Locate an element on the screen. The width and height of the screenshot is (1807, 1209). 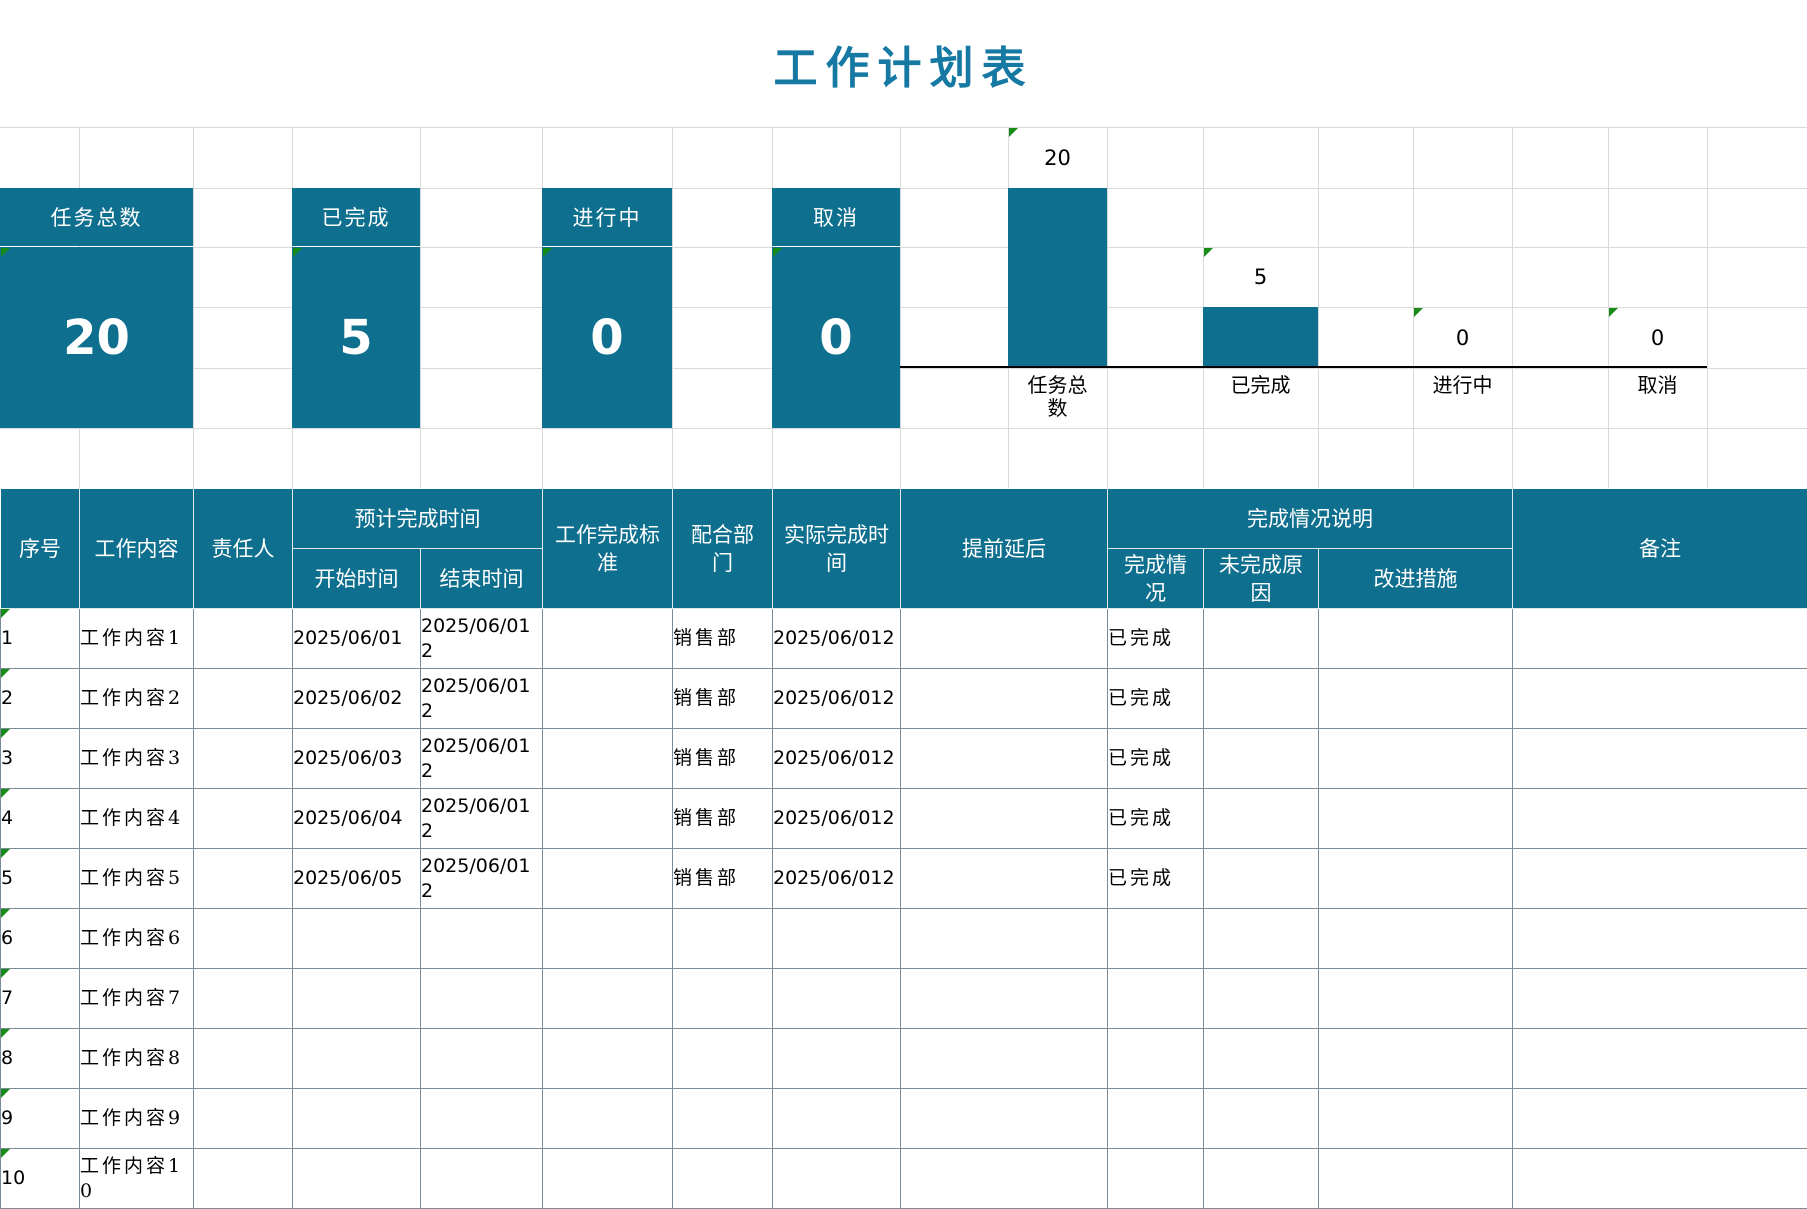
chart-value-done: 5 is located at coordinates (1260, 277).